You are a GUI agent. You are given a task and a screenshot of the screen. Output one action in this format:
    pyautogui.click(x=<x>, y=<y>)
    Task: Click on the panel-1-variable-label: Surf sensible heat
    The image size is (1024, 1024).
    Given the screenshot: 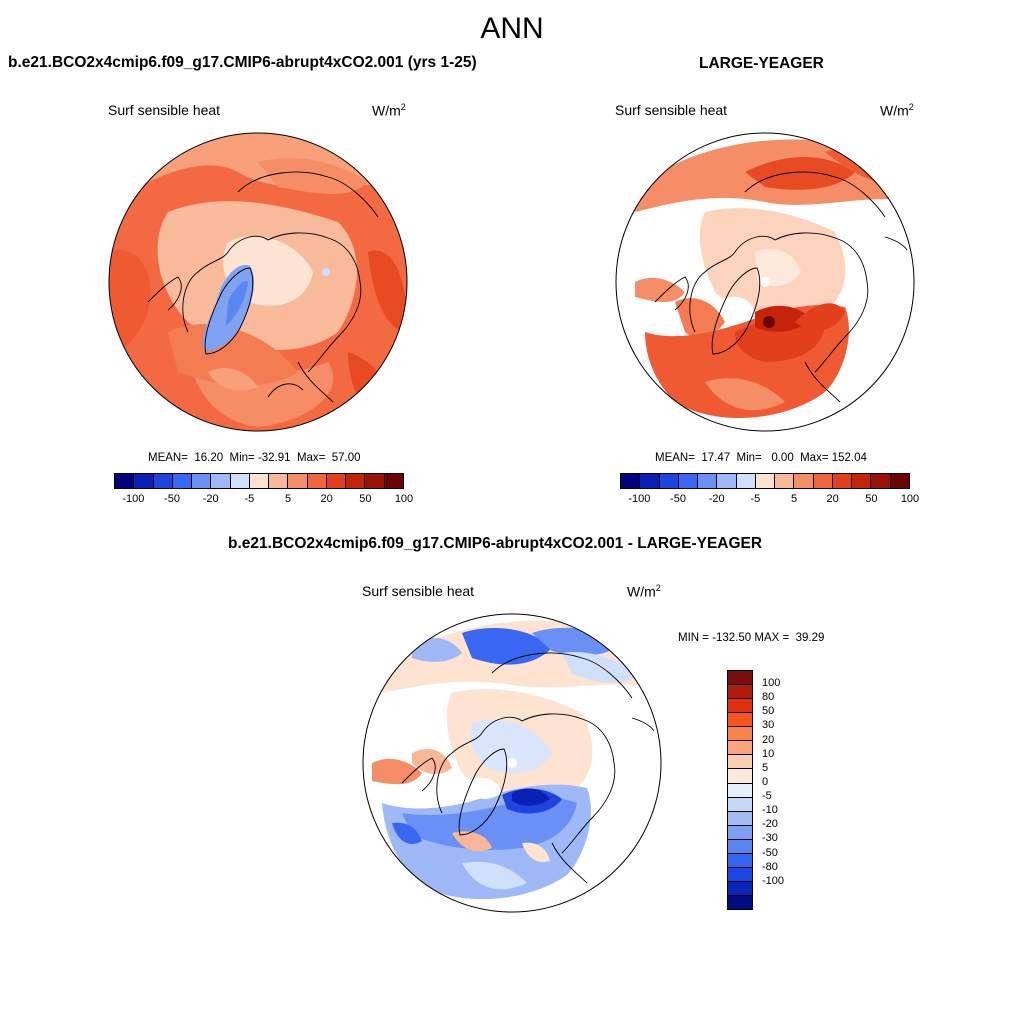 What is the action you would take?
    pyautogui.click(x=164, y=110)
    